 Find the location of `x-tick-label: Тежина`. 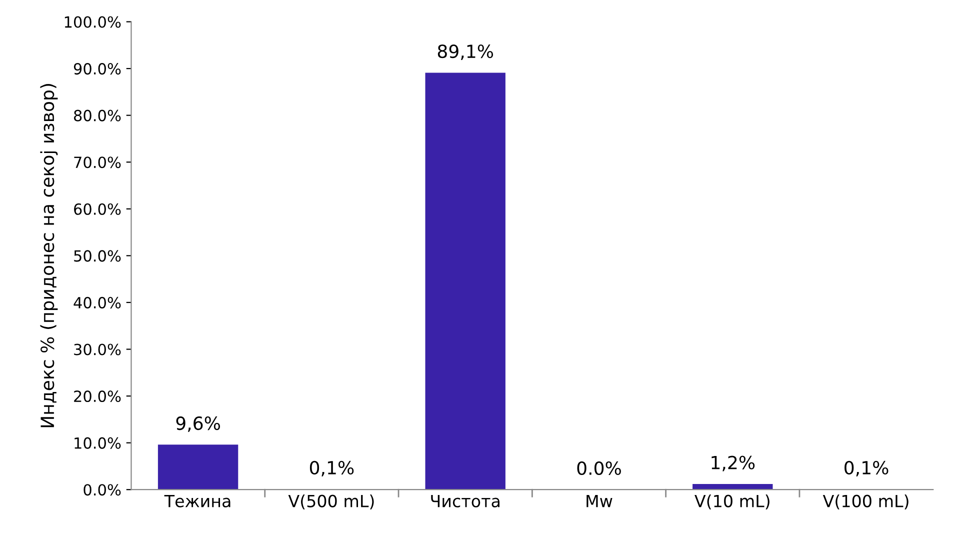

x-tick-label: Тежина is located at coordinates (197, 501).